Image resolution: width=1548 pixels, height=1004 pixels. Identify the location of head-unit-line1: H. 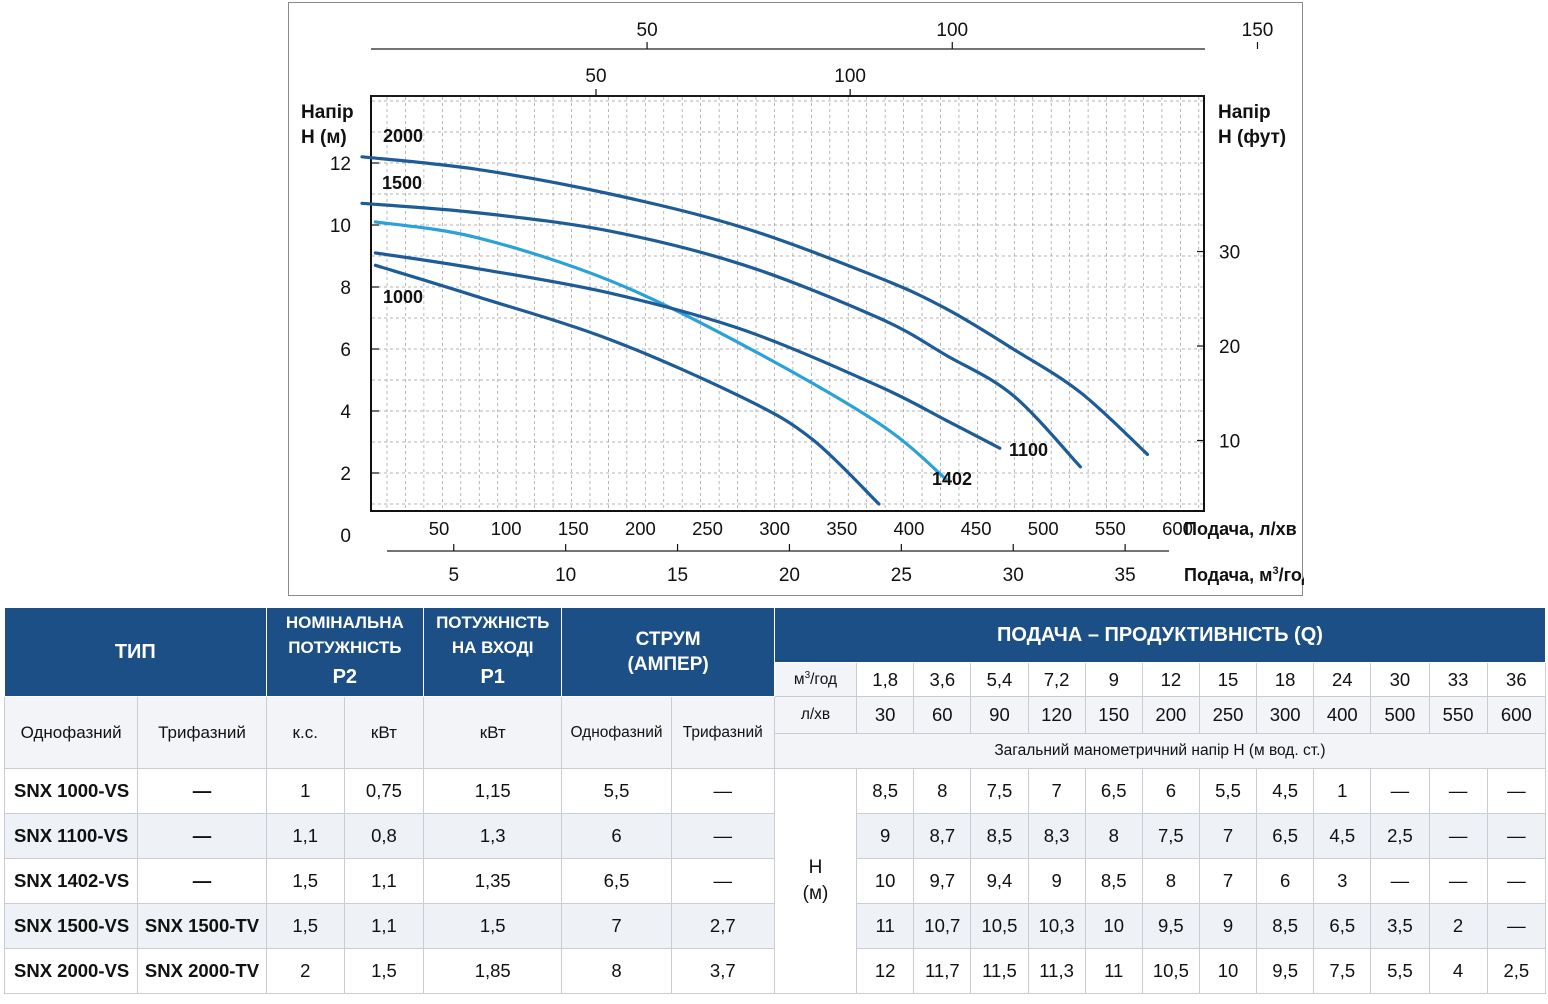
(815, 867).